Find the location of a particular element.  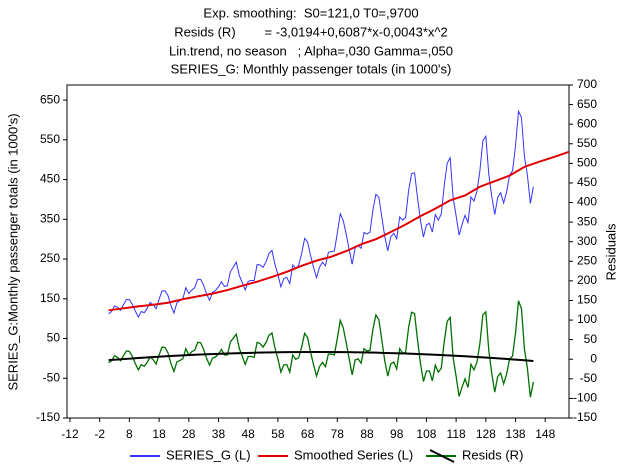

y2-tick-label: 300 is located at coordinates (587, 241).